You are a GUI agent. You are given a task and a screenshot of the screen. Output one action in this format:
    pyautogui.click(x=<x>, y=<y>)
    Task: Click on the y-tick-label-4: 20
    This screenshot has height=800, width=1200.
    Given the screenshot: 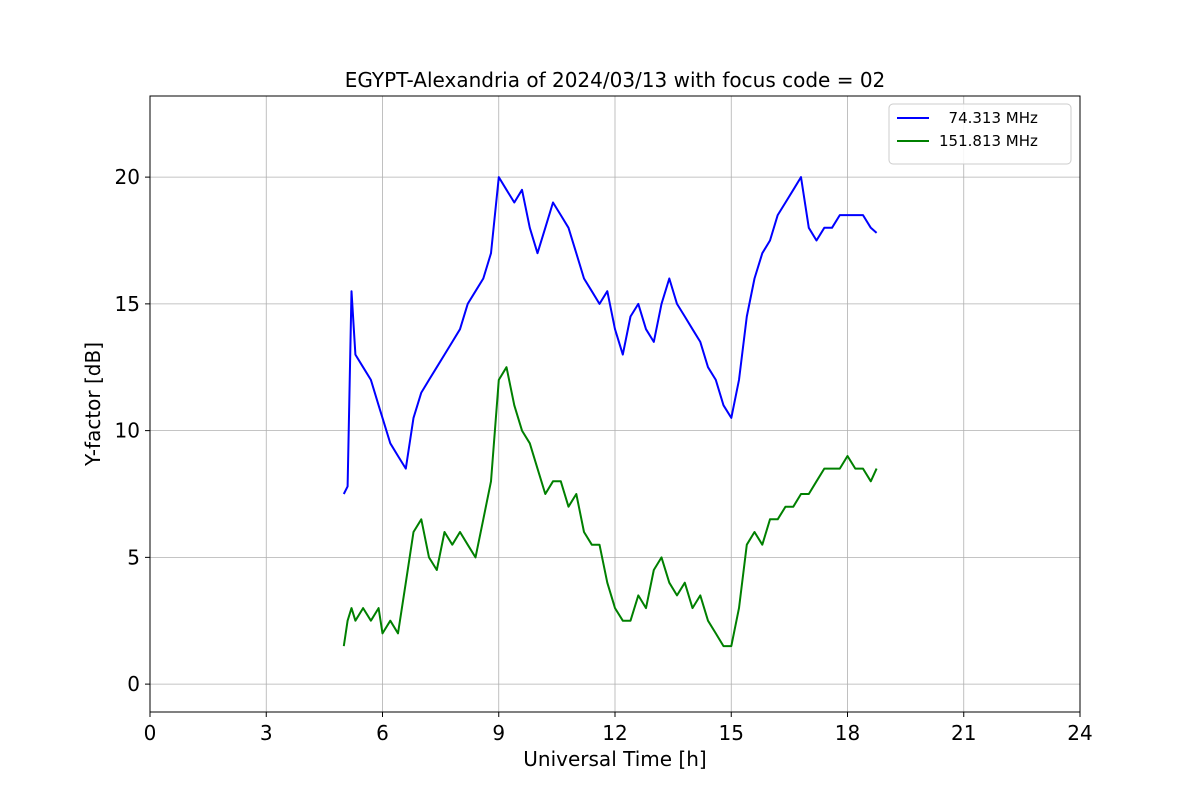 What is the action you would take?
    pyautogui.click(x=127, y=177)
    